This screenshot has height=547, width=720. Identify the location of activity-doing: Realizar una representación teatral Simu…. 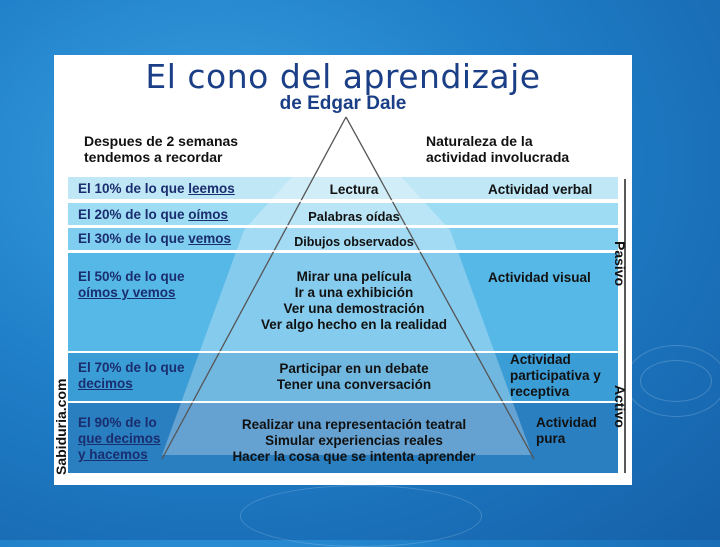
(354, 441).